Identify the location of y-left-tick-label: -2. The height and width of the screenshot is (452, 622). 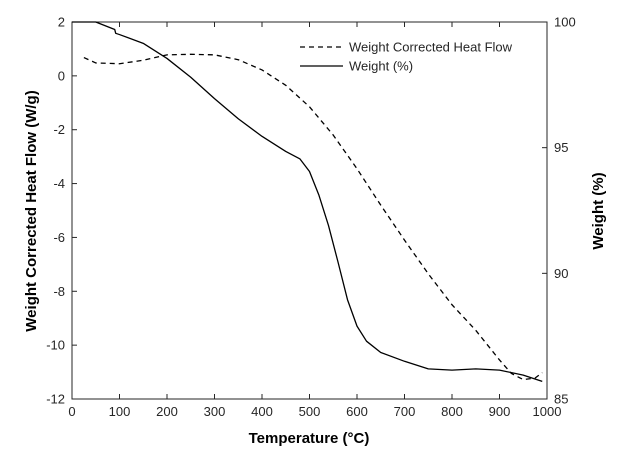
(59, 129).